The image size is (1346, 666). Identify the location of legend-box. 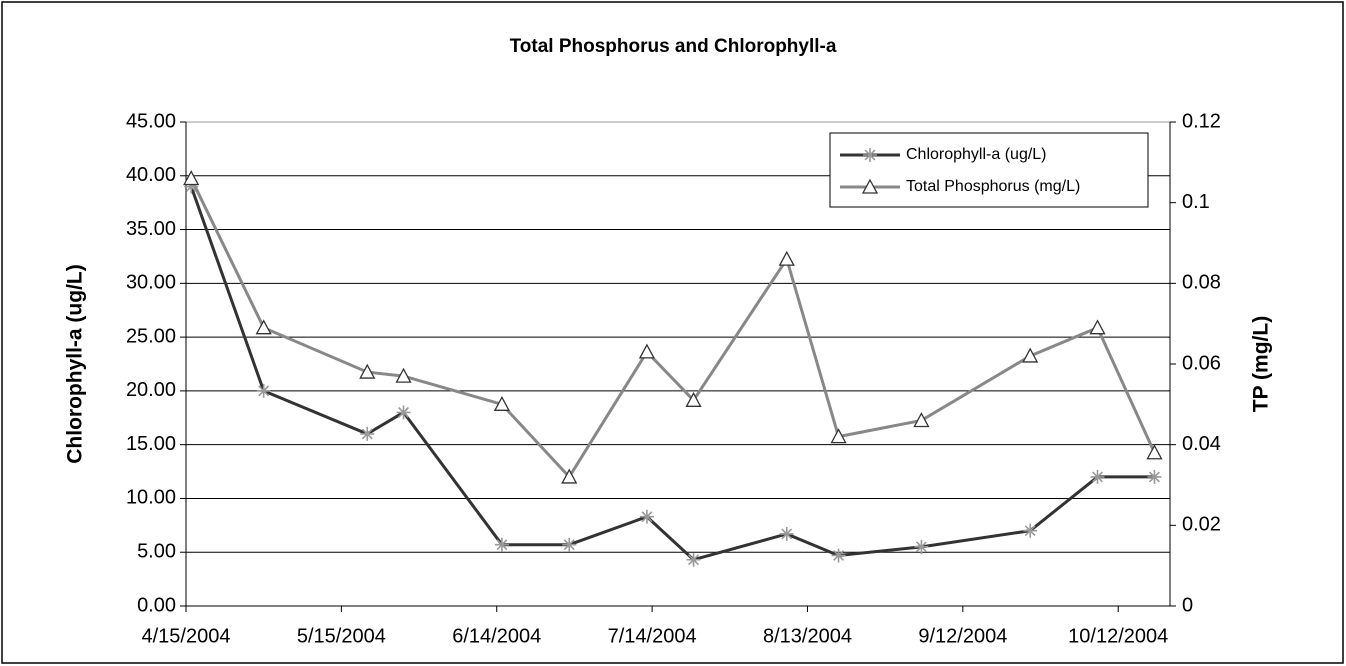
(989, 170).